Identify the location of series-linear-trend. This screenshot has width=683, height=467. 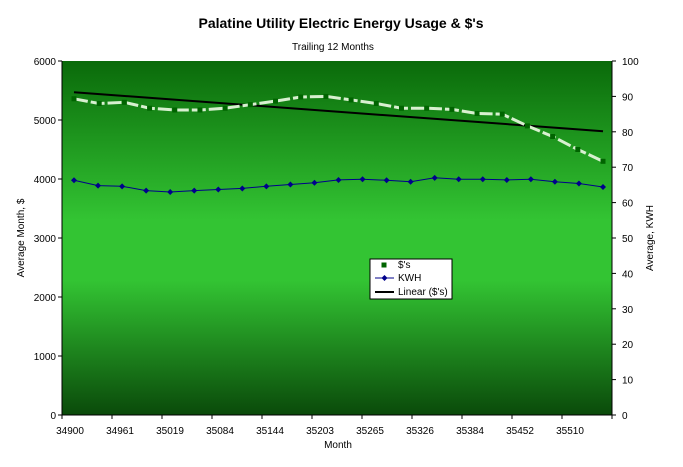
(338, 112).